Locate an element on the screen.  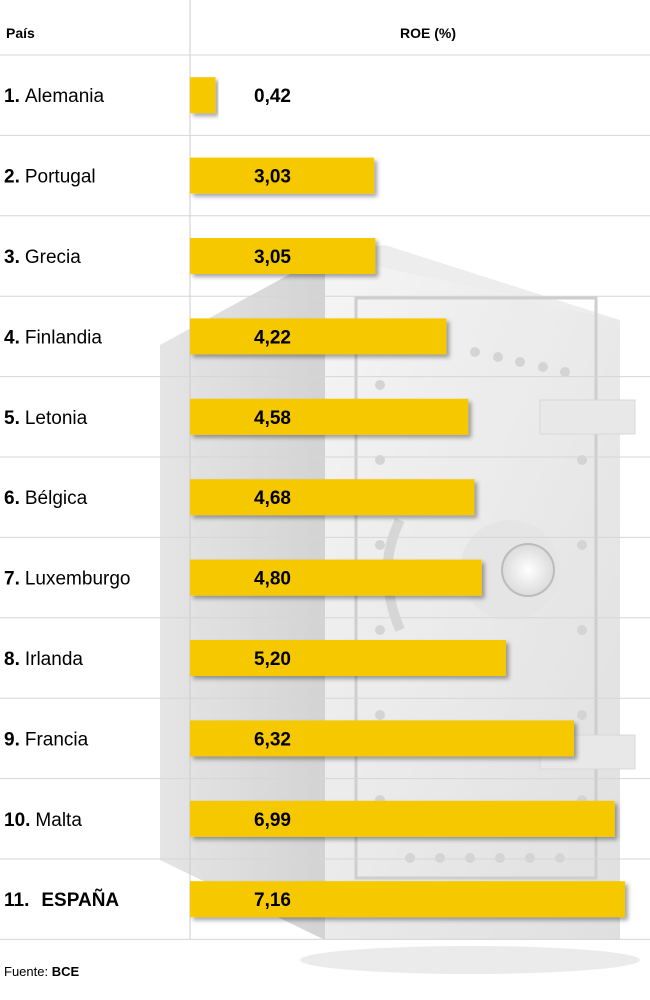
source-label: Fuente: is located at coordinates (26, 971).